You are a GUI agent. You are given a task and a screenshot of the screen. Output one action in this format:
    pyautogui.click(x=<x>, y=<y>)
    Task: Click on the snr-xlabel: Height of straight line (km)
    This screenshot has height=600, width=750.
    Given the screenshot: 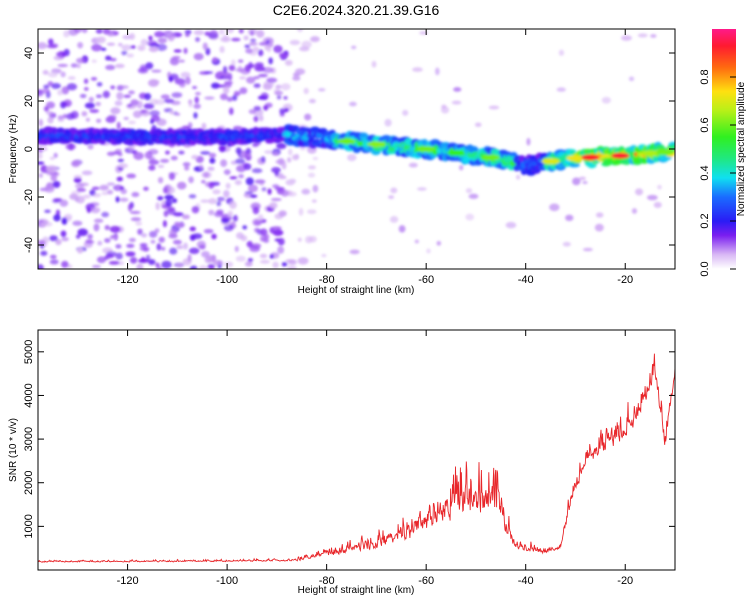 What is the action you would take?
    pyautogui.click(x=356, y=590)
    